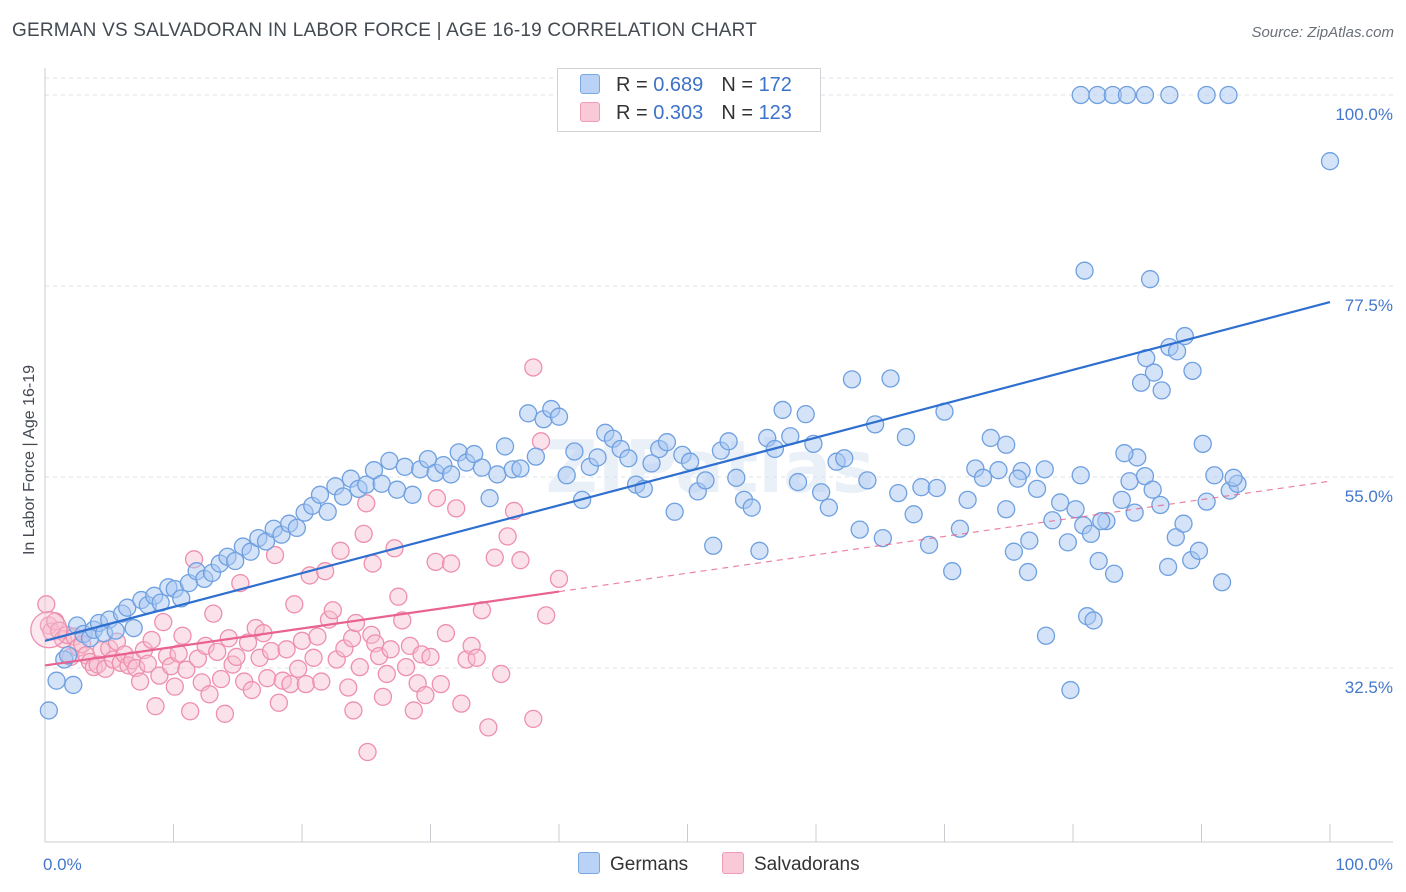 The image size is (1406, 892). Describe the element at coordinates (1322, 32) in the screenshot. I see `source-credit: Source: ZipAtlas.com` at that location.